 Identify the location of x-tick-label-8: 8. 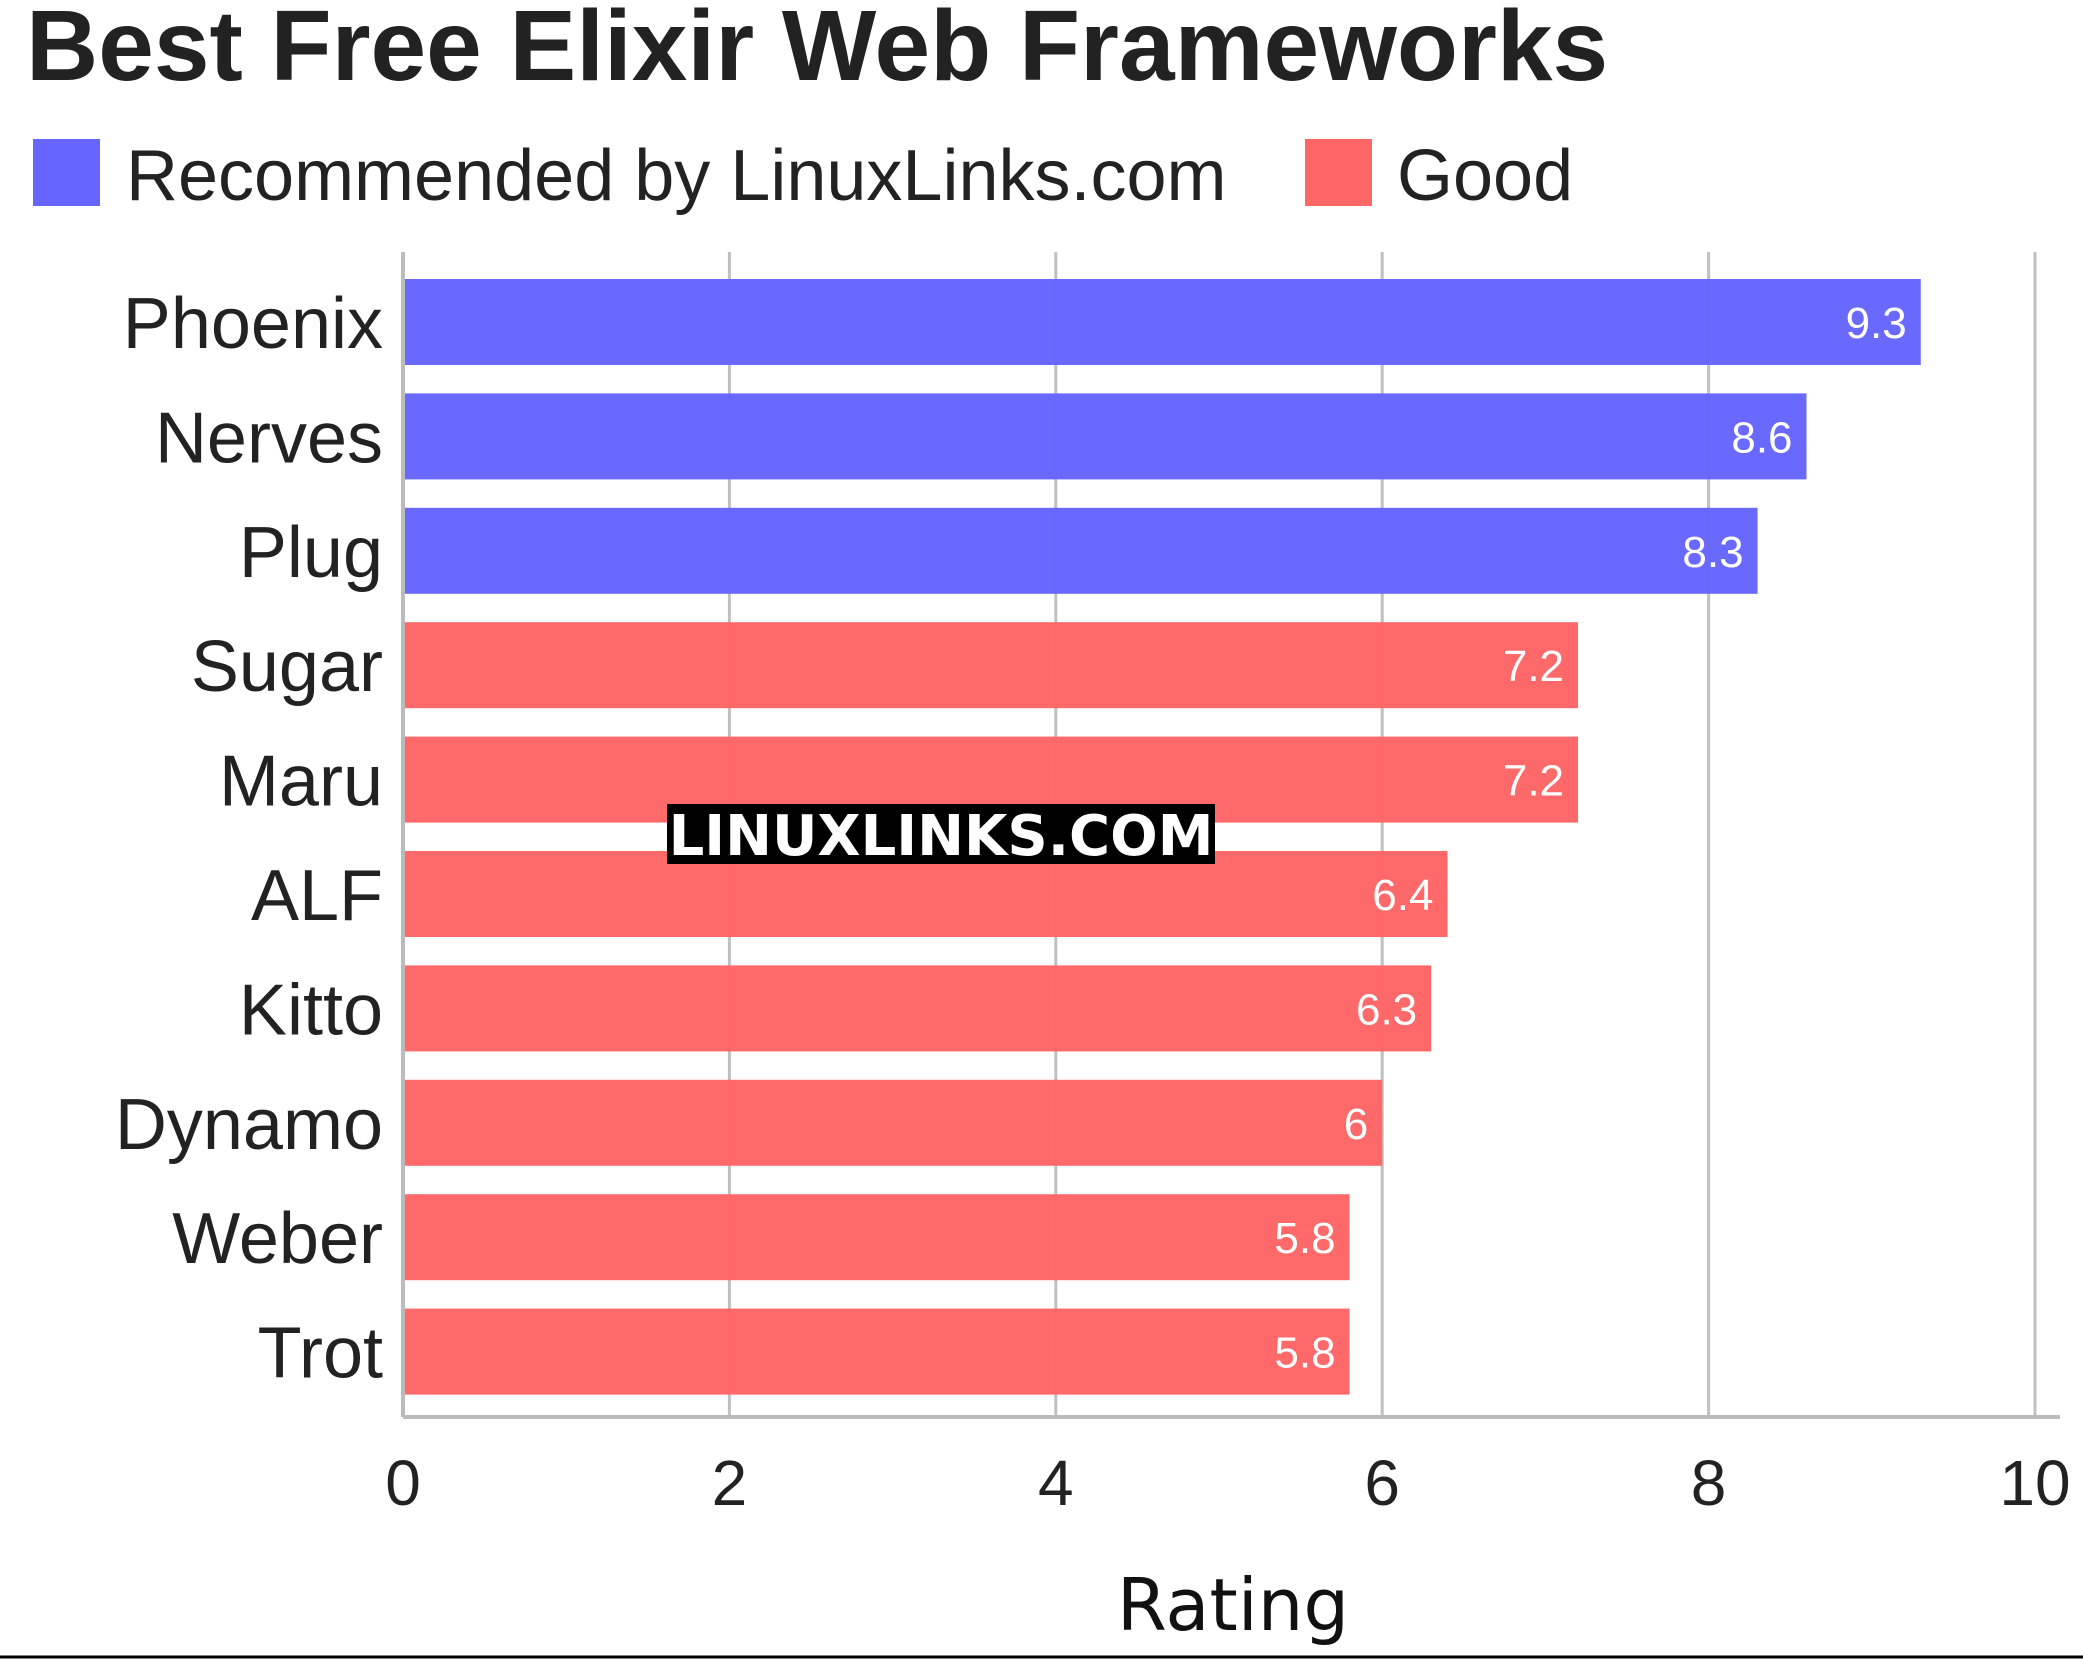
(1709, 1483).